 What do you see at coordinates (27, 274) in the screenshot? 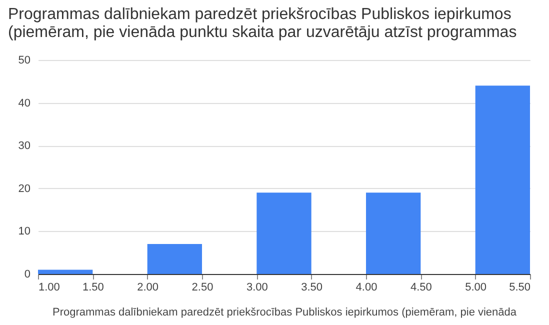
I see `y-tick-label: 0` at bounding box center [27, 274].